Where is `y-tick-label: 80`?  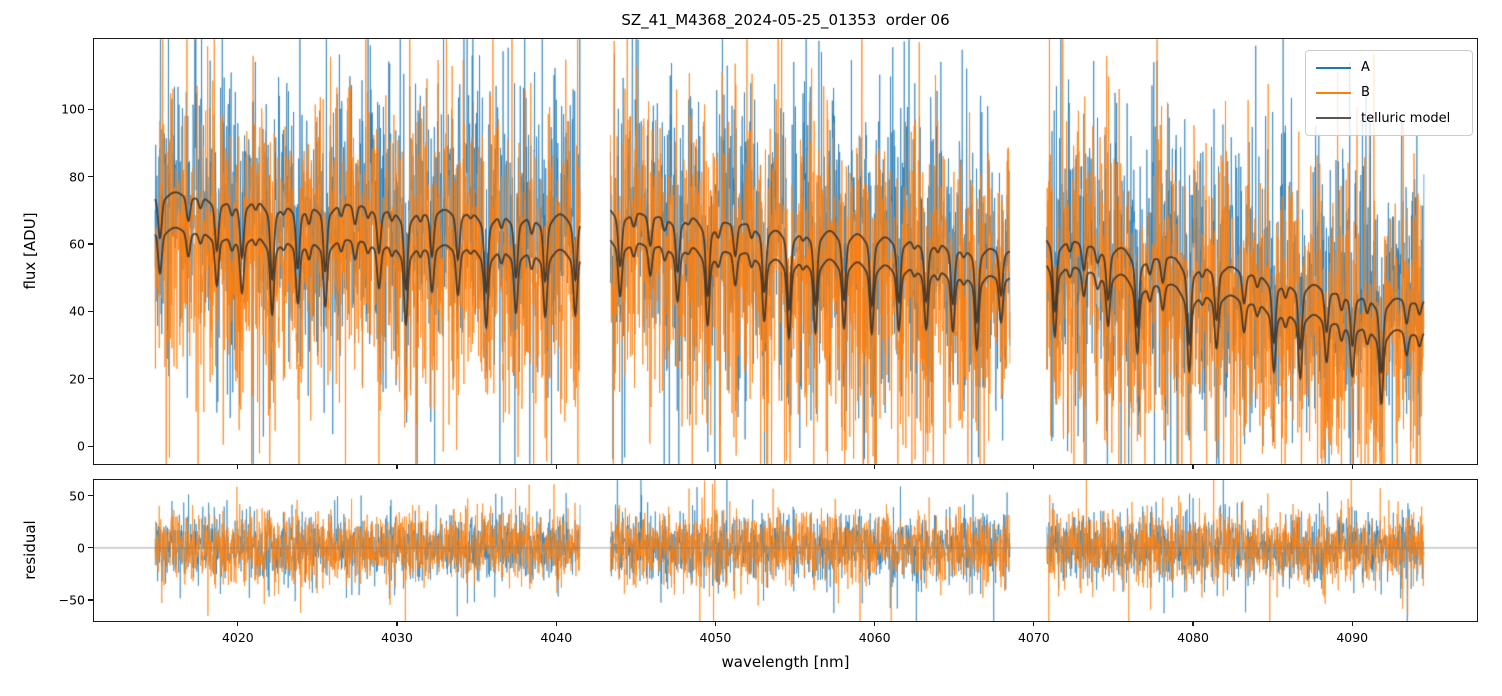
y-tick-label: 80 is located at coordinates (77, 177).